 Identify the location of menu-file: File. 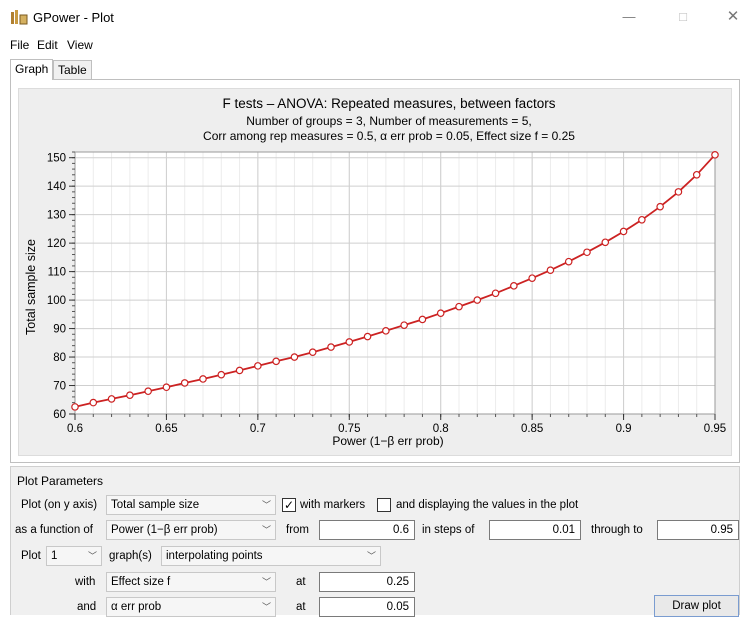
(20, 45).